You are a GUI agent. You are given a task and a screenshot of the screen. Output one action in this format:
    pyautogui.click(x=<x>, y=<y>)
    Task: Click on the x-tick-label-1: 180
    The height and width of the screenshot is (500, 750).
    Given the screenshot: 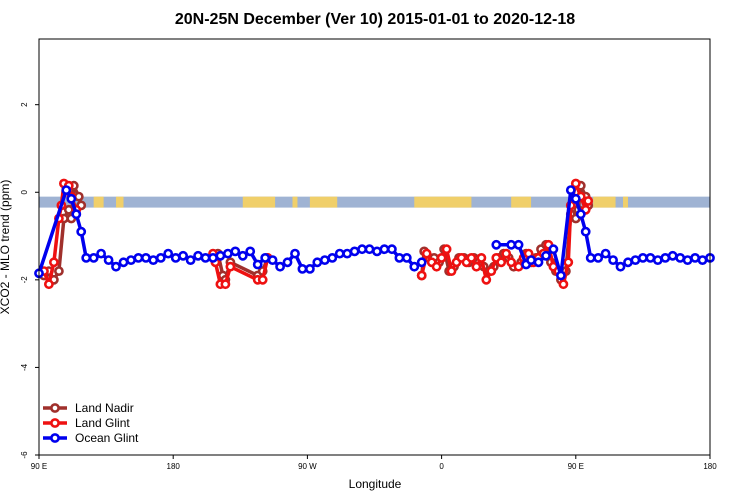 What is the action you would take?
    pyautogui.click(x=174, y=466)
    